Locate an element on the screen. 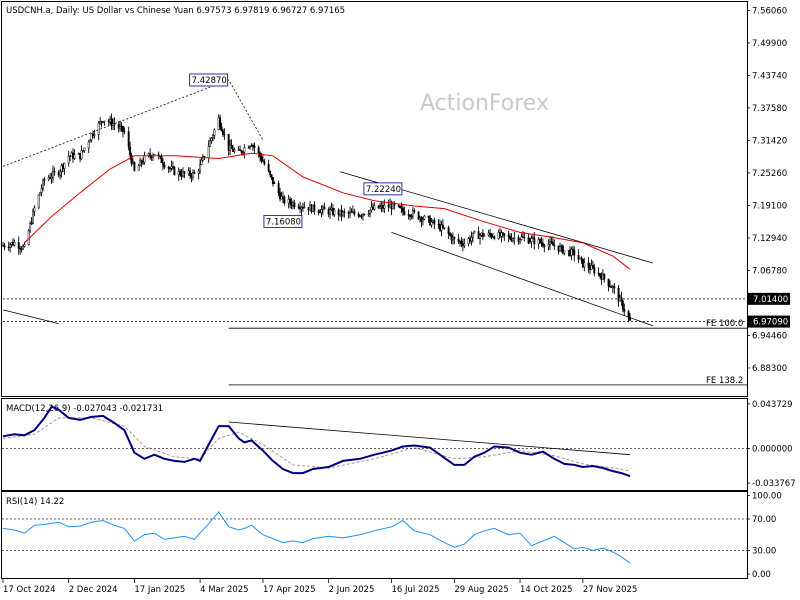 Image resolution: width=800 pixels, height=600 pixels. price-tick-label-4: 7.31420 is located at coordinates (769, 141).